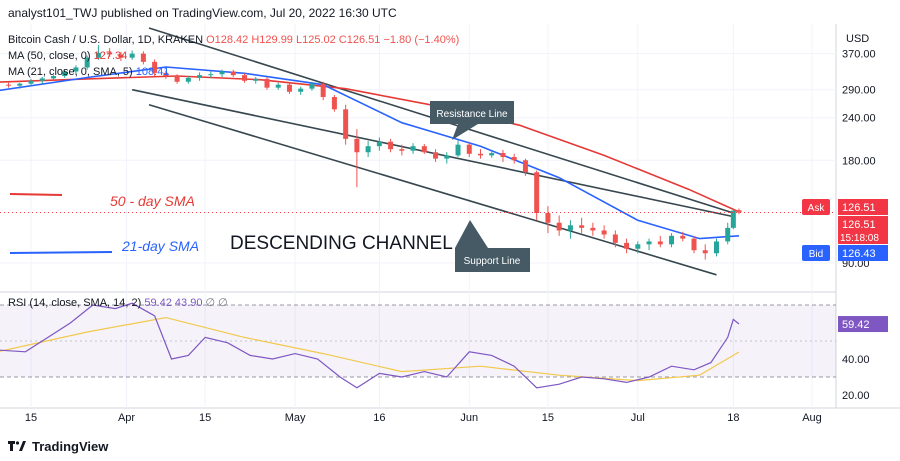 This screenshot has height=461, width=900. I want to click on rsi-value: 59.42, so click(856, 325).